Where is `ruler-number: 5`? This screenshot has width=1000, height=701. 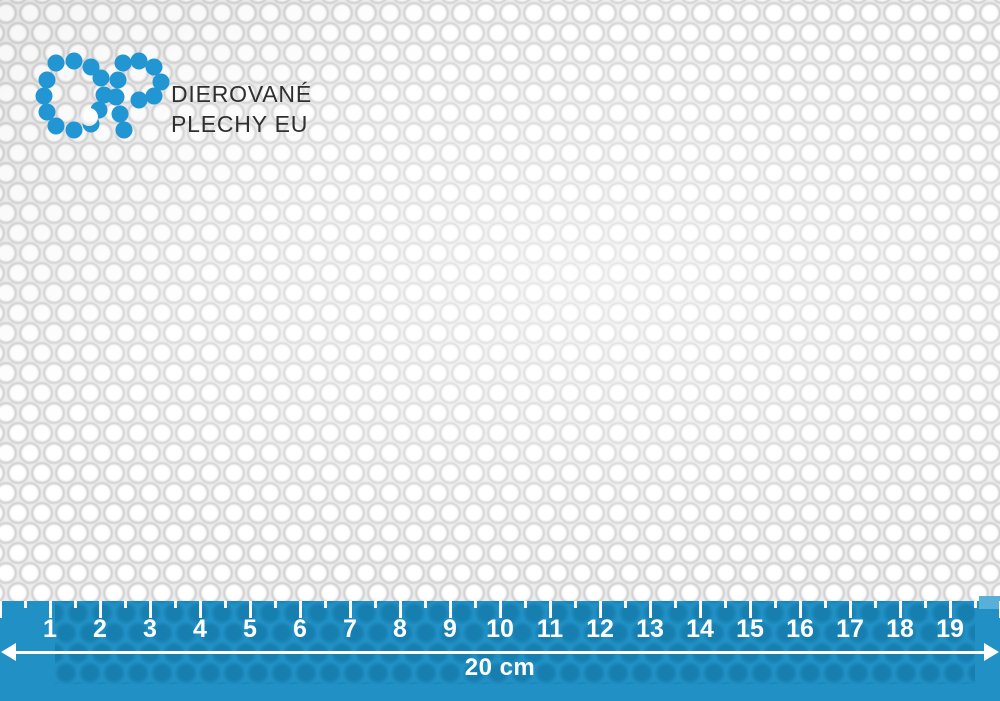 ruler-number: 5 is located at coordinates (250, 629).